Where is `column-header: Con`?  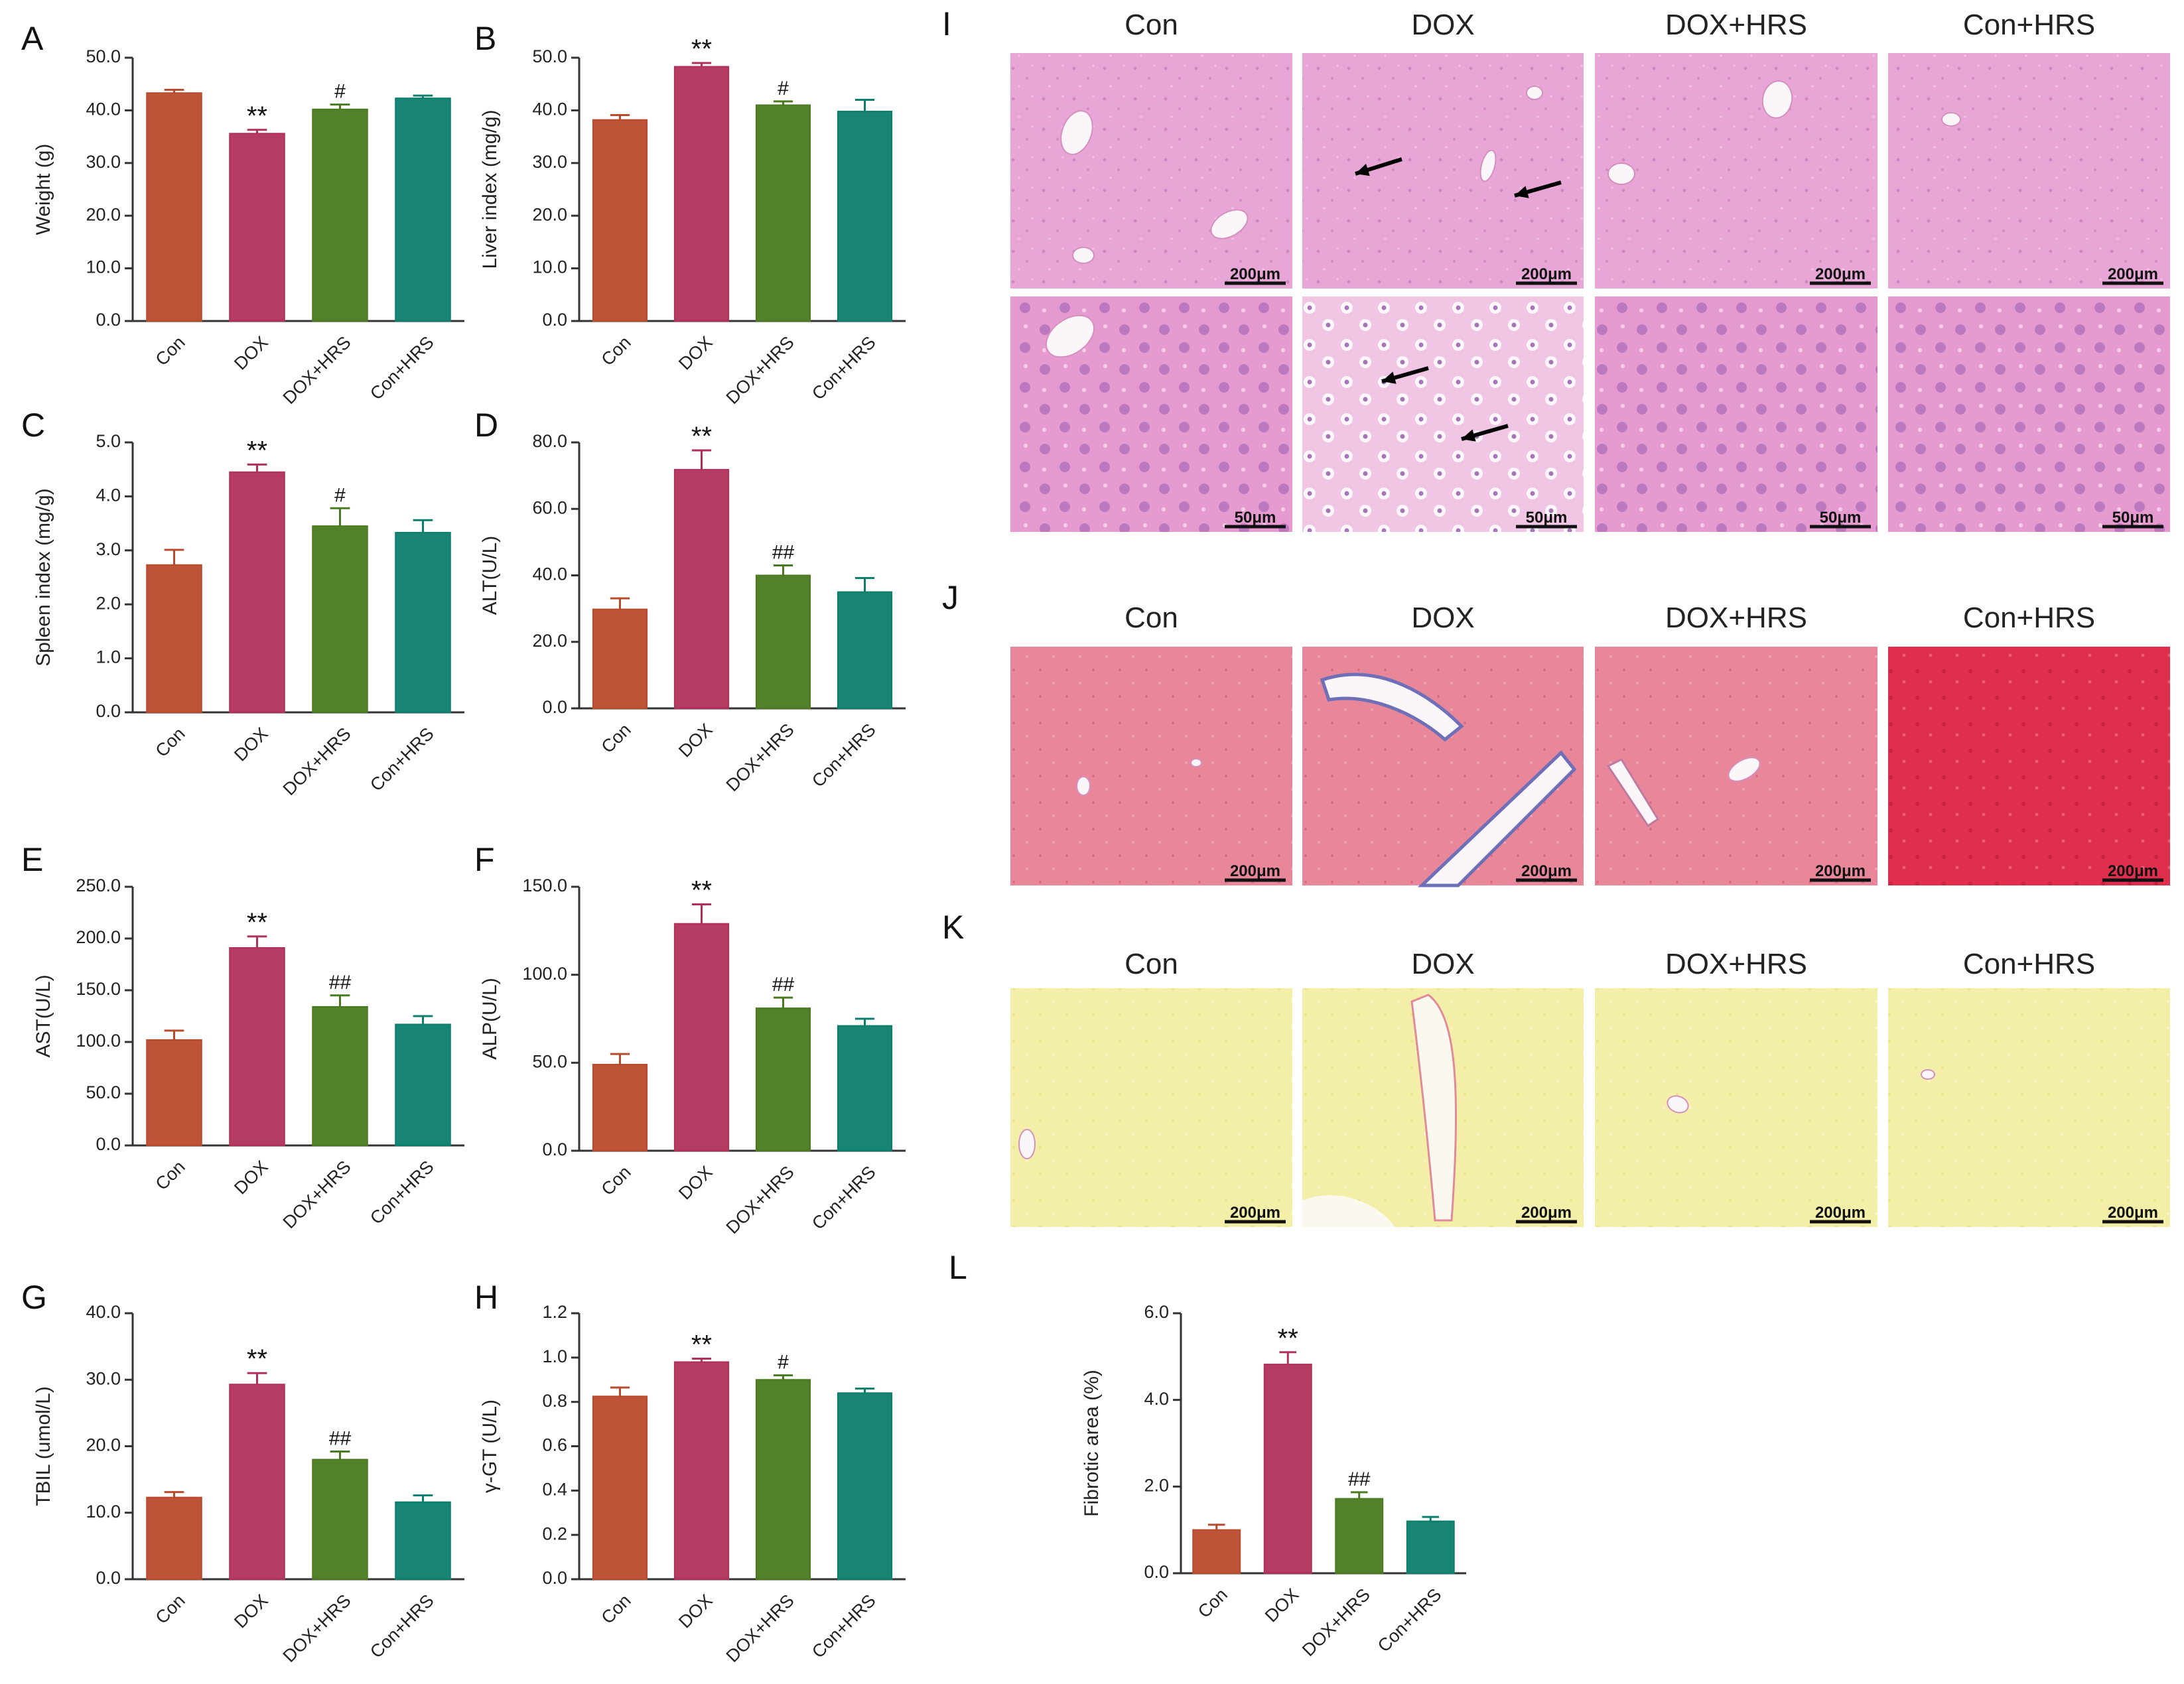 column-header: Con is located at coordinates (1151, 25).